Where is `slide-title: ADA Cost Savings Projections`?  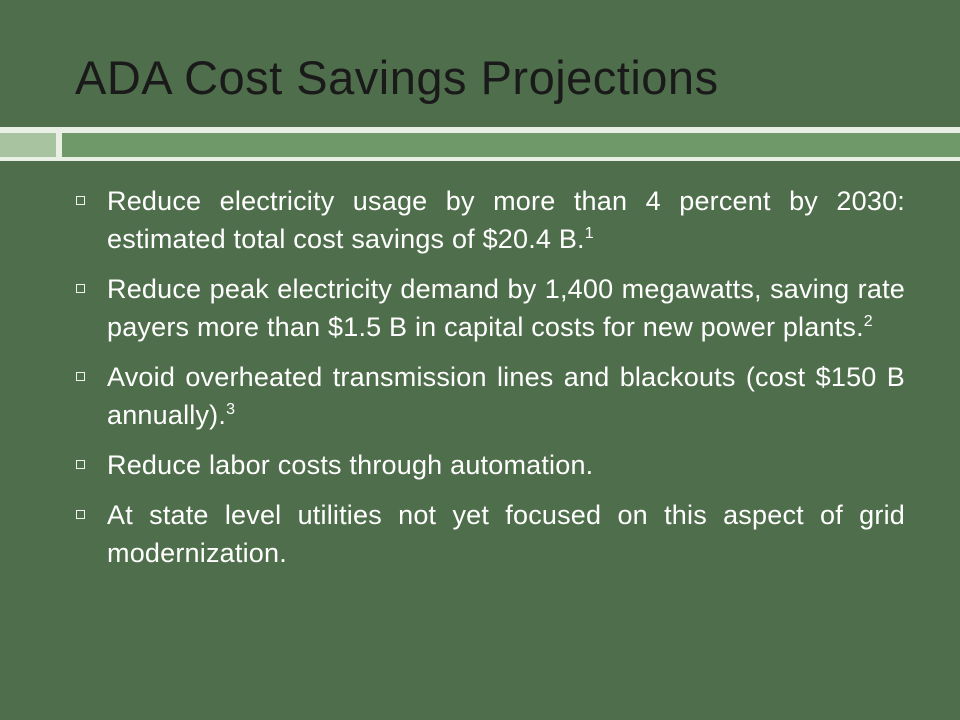
slide-title: ADA Cost Savings Projections is located at coordinates (397, 77).